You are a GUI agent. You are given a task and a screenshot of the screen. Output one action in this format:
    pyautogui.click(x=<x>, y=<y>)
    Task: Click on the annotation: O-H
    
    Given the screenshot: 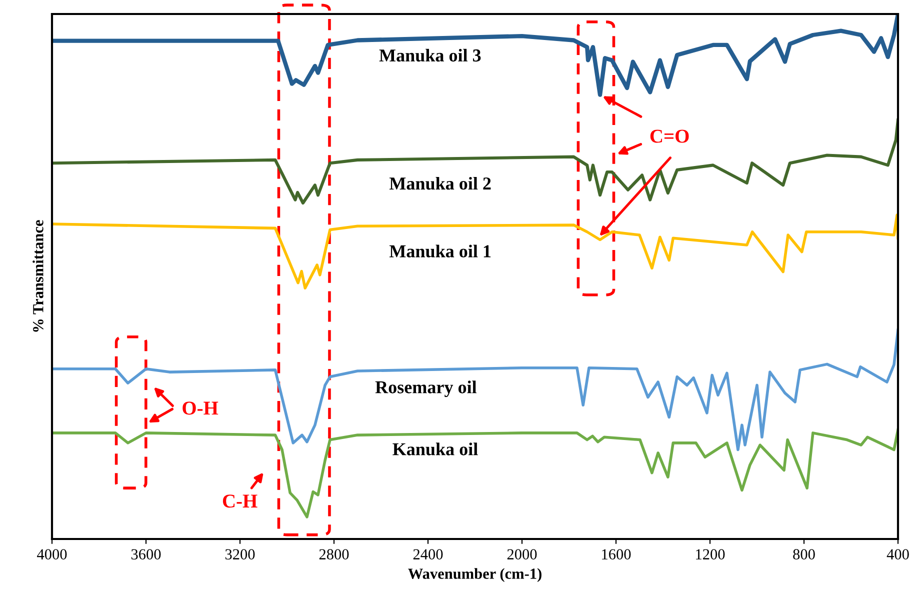 What is the action you would take?
    pyautogui.click(x=200, y=408)
    